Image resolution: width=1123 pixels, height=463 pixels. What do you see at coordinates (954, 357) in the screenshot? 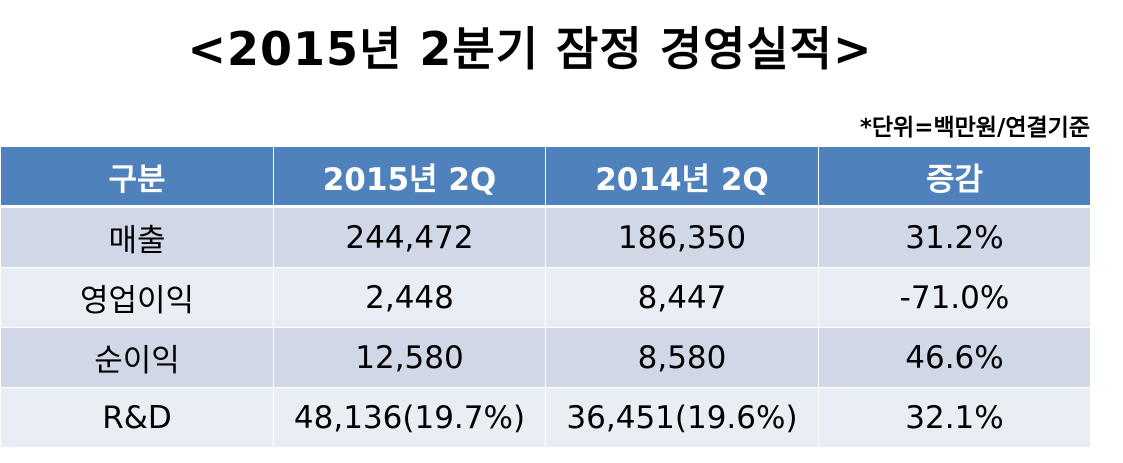
I see `value-change: 46.6%` at bounding box center [954, 357].